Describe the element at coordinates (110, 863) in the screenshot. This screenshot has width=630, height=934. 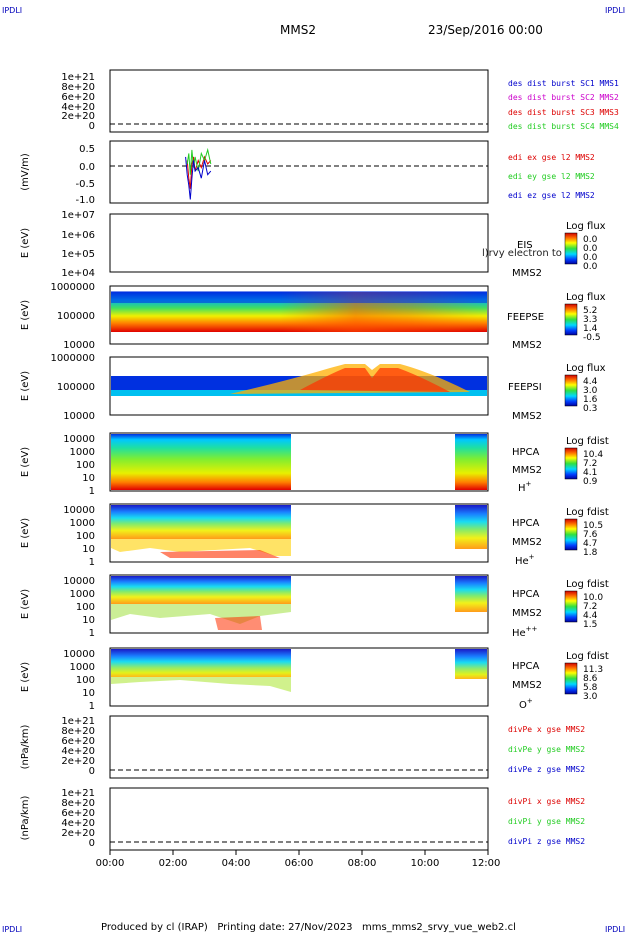
I see `x-tick-label: 00:00` at that location.